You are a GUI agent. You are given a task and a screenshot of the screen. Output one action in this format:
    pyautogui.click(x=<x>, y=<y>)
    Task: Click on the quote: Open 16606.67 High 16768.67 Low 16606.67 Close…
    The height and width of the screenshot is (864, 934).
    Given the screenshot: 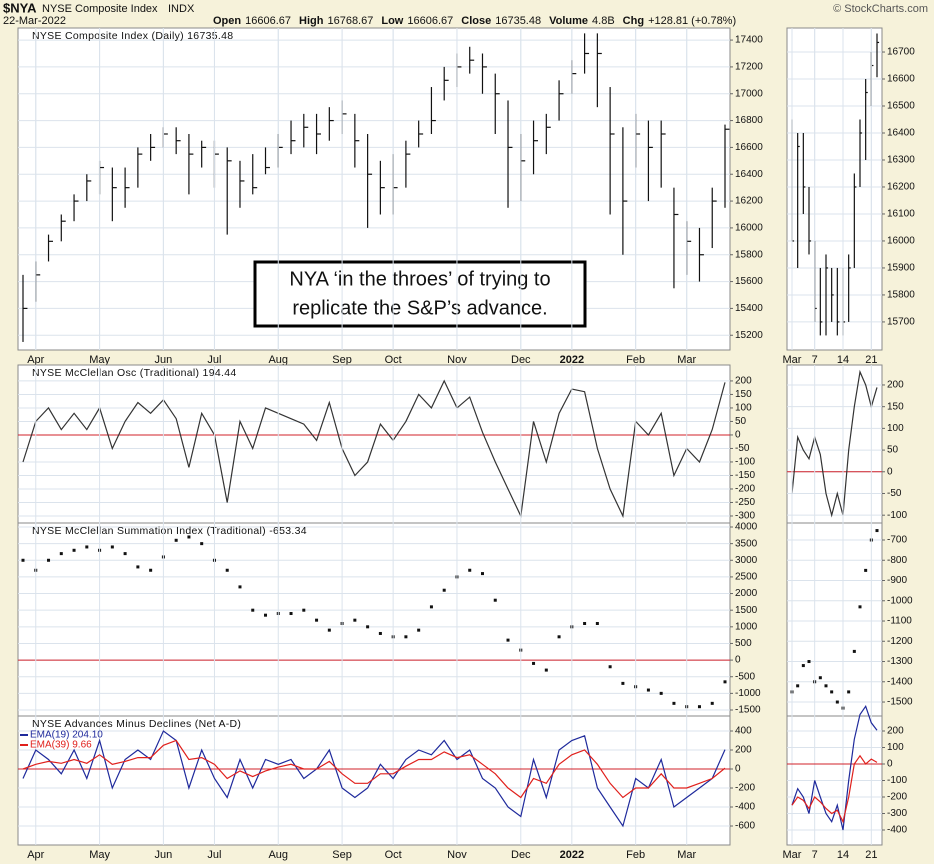 What is the action you would take?
    pyautogui.click(x=474, y=21)
    